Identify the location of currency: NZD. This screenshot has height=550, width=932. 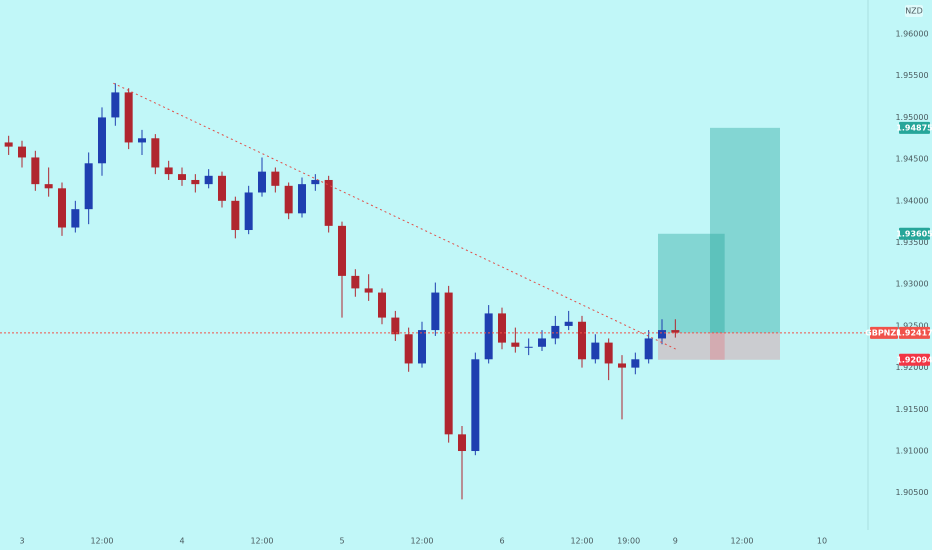
(914, 11).